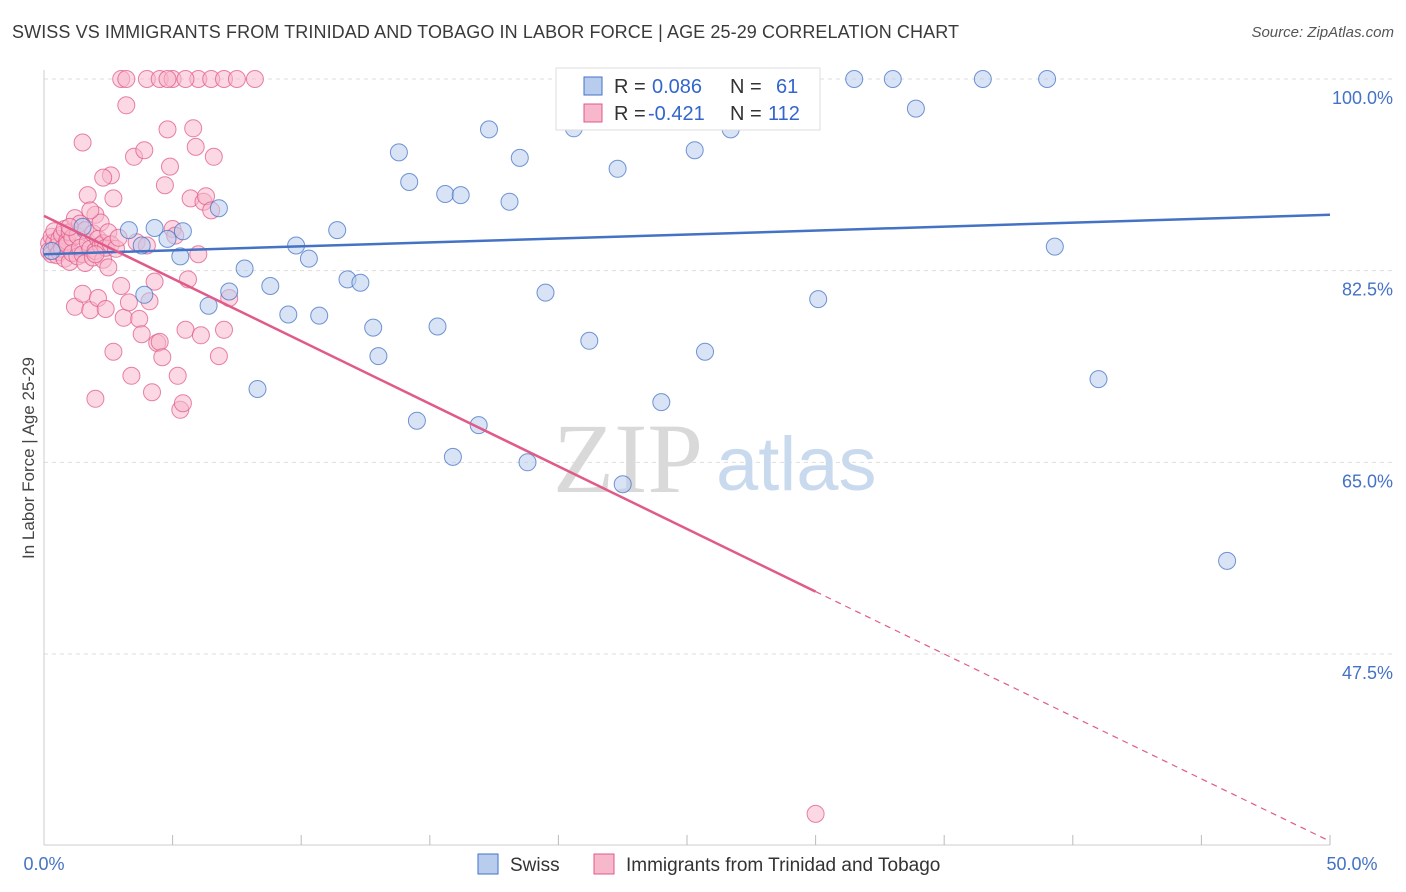 The width and height of the screenshot is (1406, 892). I want to click on stats-legend-r-label-trinidad: R =, so click(630, 114).